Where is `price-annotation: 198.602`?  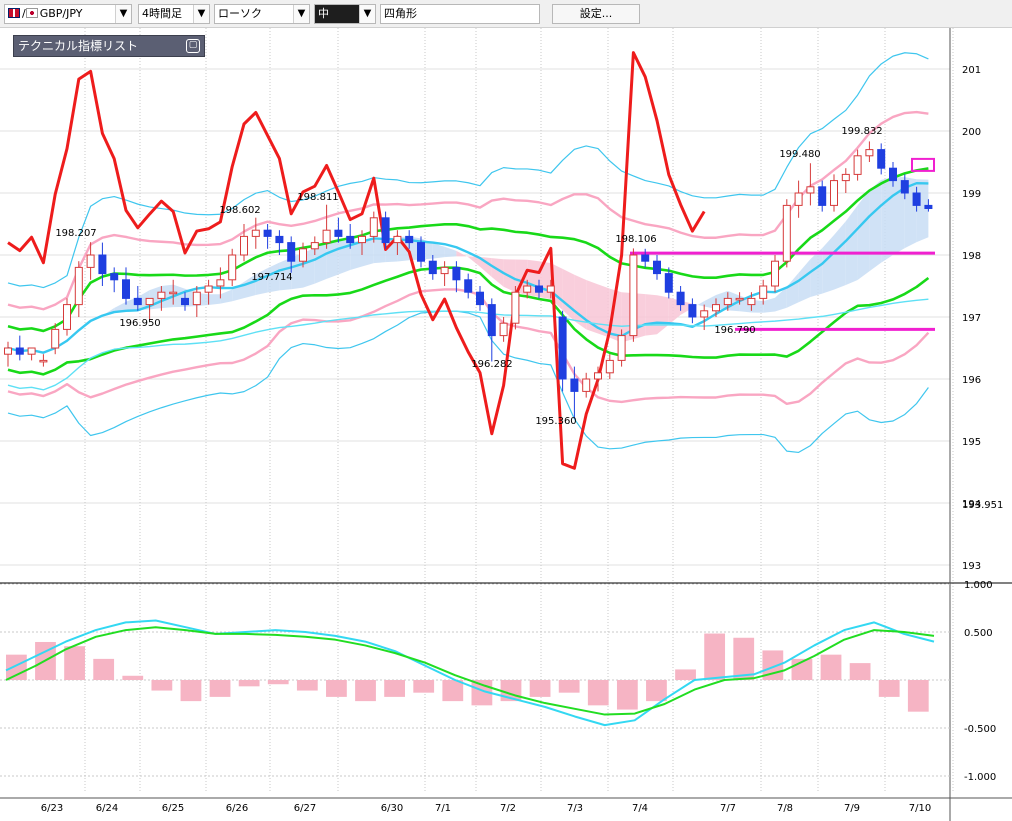 price-annotation: 198.602 is located at coordinates (239, 210).